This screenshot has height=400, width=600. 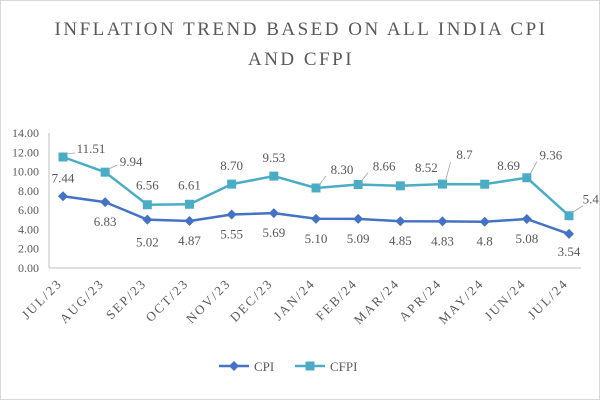 What do you see at coordinates (231, 233) in the screenshot?
I see `cpi-data-label: 5.55` at bounding box center [231, 233].